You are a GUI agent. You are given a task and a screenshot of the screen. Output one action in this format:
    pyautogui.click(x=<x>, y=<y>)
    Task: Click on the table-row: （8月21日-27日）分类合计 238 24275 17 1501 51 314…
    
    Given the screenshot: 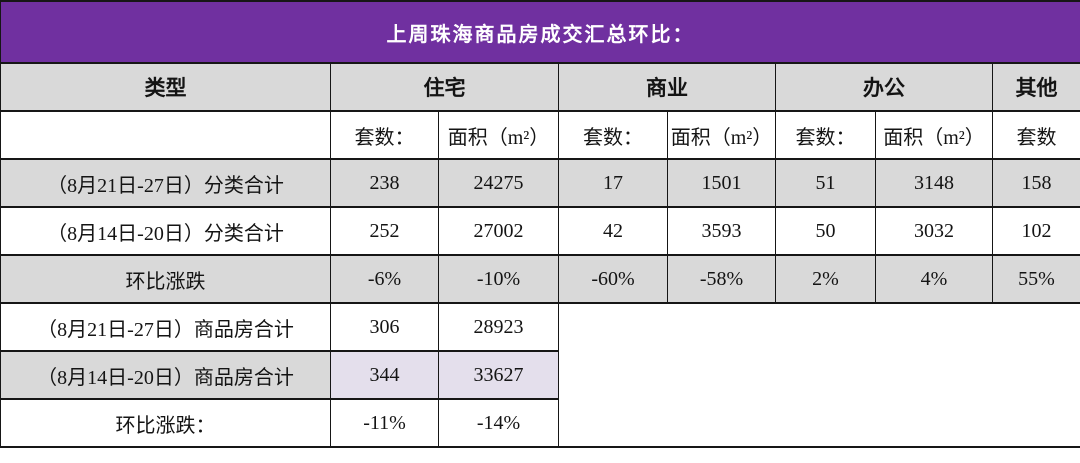 What is the action you would take?
    pyautogui.click(x=540, y=183)
    